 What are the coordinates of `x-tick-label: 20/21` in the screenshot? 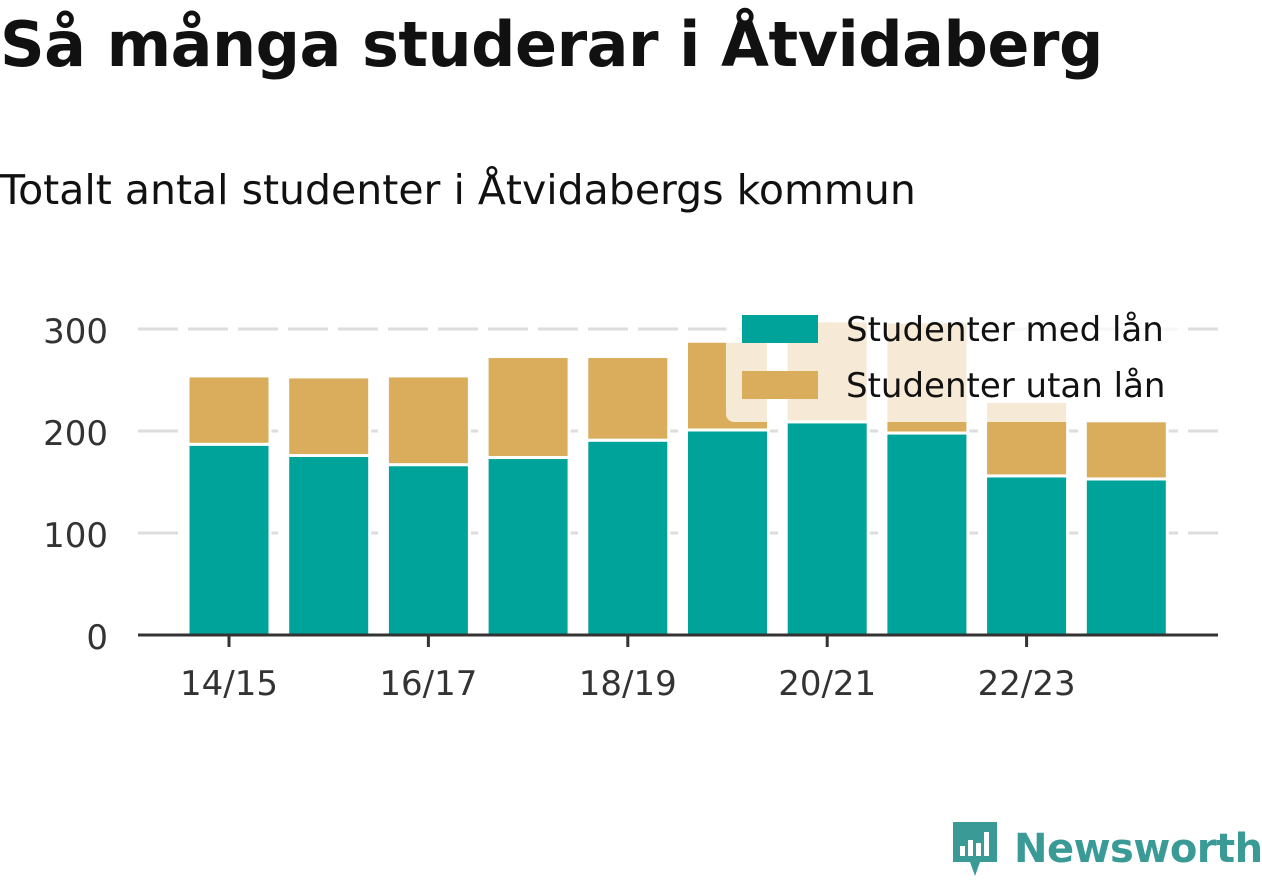 It's located at (827, 684).